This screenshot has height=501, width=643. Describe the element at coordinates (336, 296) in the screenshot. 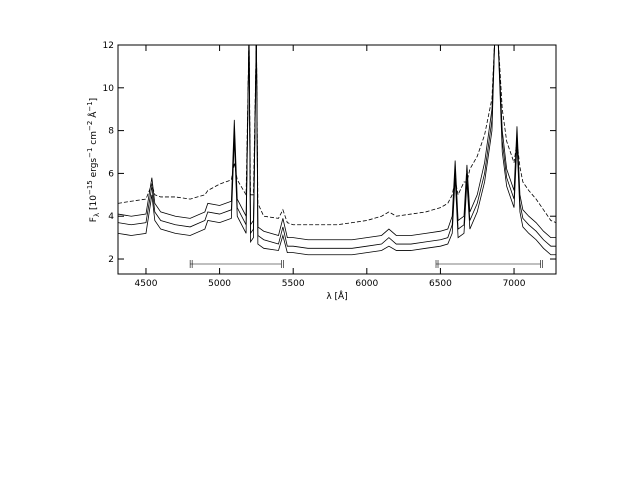

I see `x-axis-label: λ [Å]` at that location.